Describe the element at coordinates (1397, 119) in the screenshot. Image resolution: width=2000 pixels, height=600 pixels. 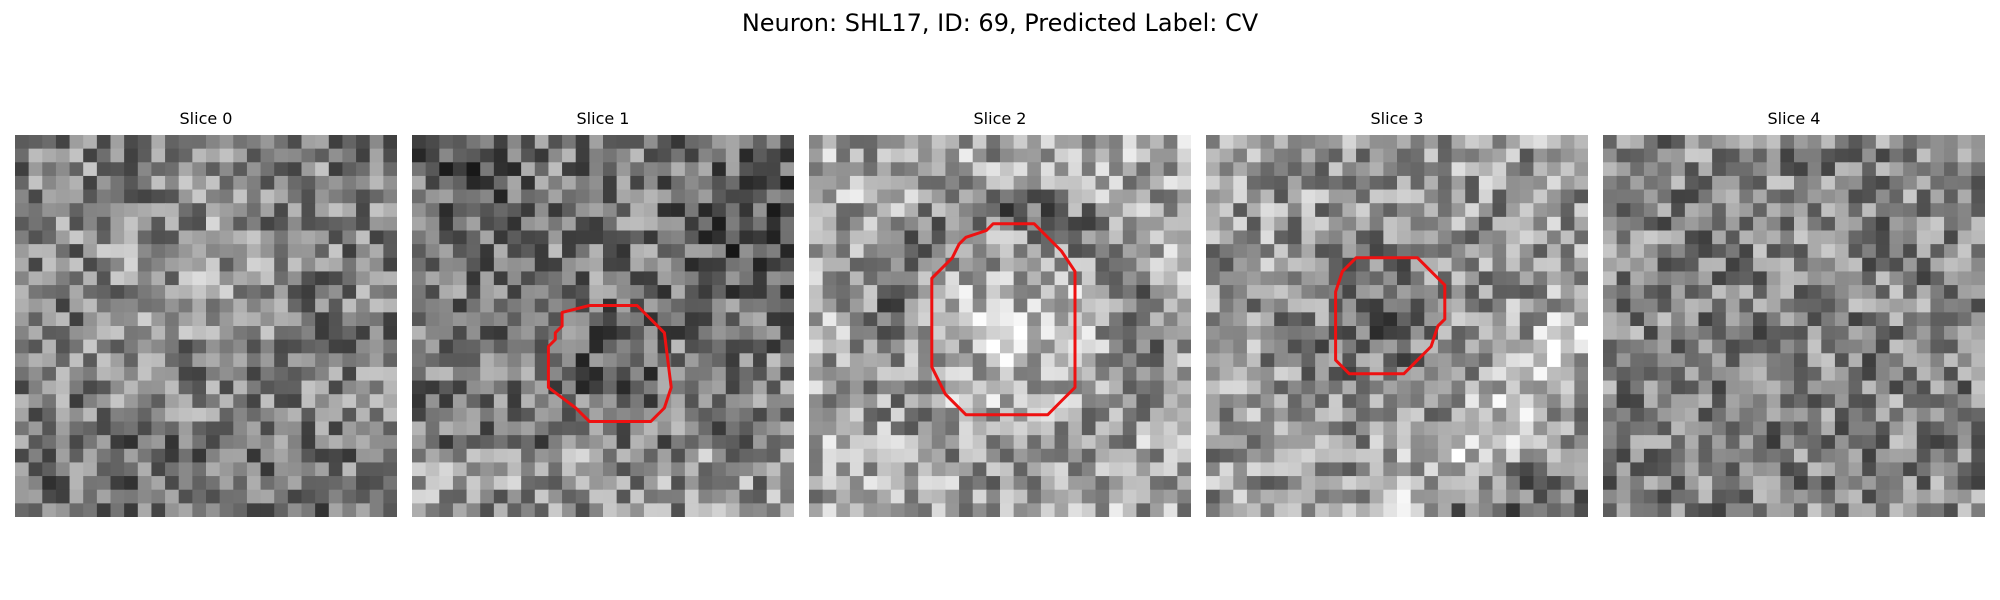
I see `slice-title: Slice 3` at that location.